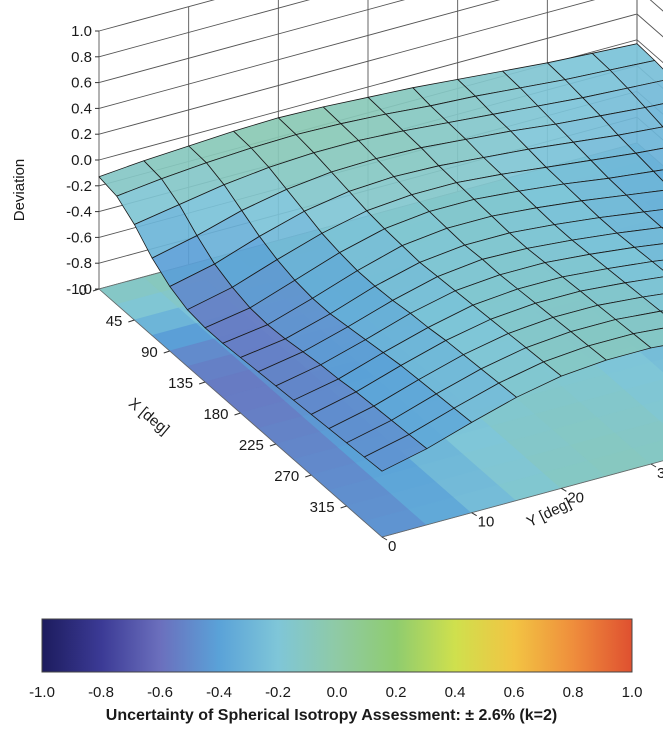 The image size is (663, 740). Describe the element at coordinates (79, 212) in the screenshot. I see `z-tick-label: -0.4` at that location.